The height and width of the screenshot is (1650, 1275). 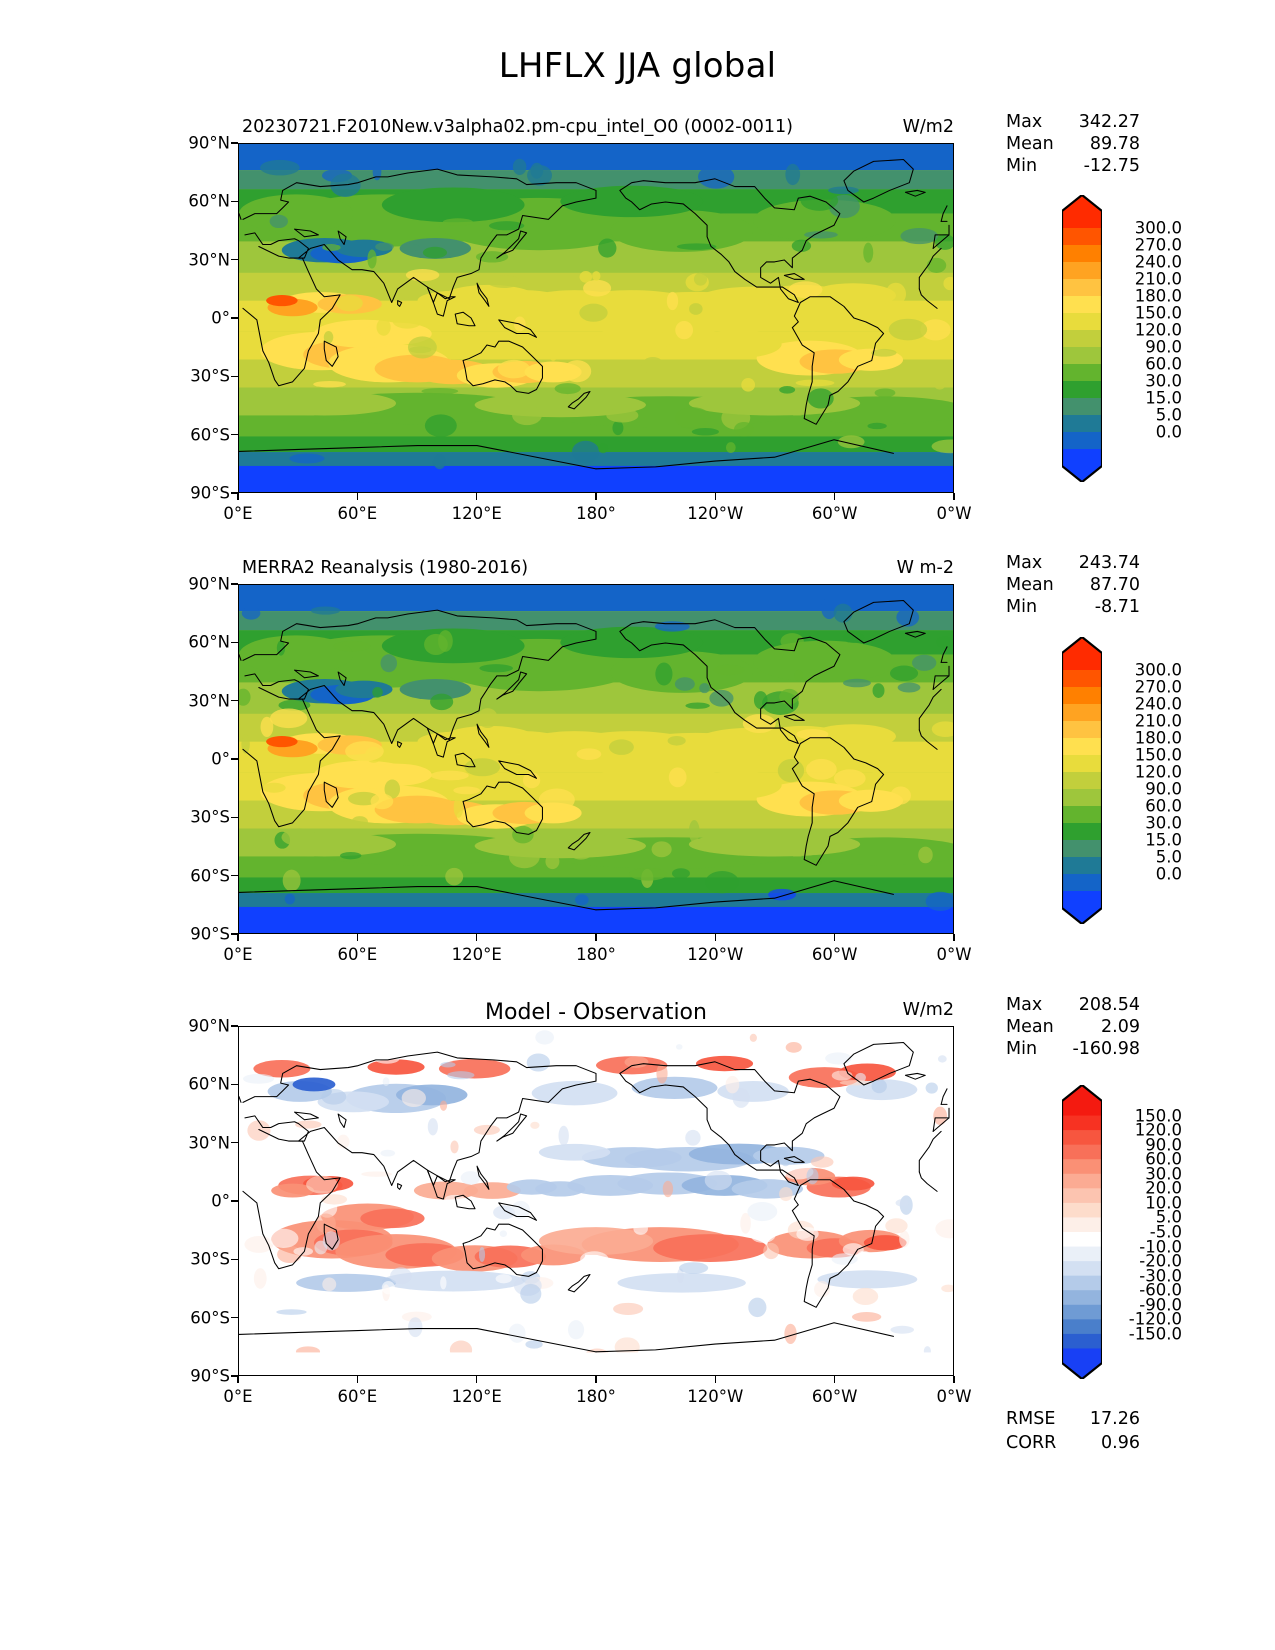 I want to click on stat-value: -12.75, so click(x=1111, y=166).